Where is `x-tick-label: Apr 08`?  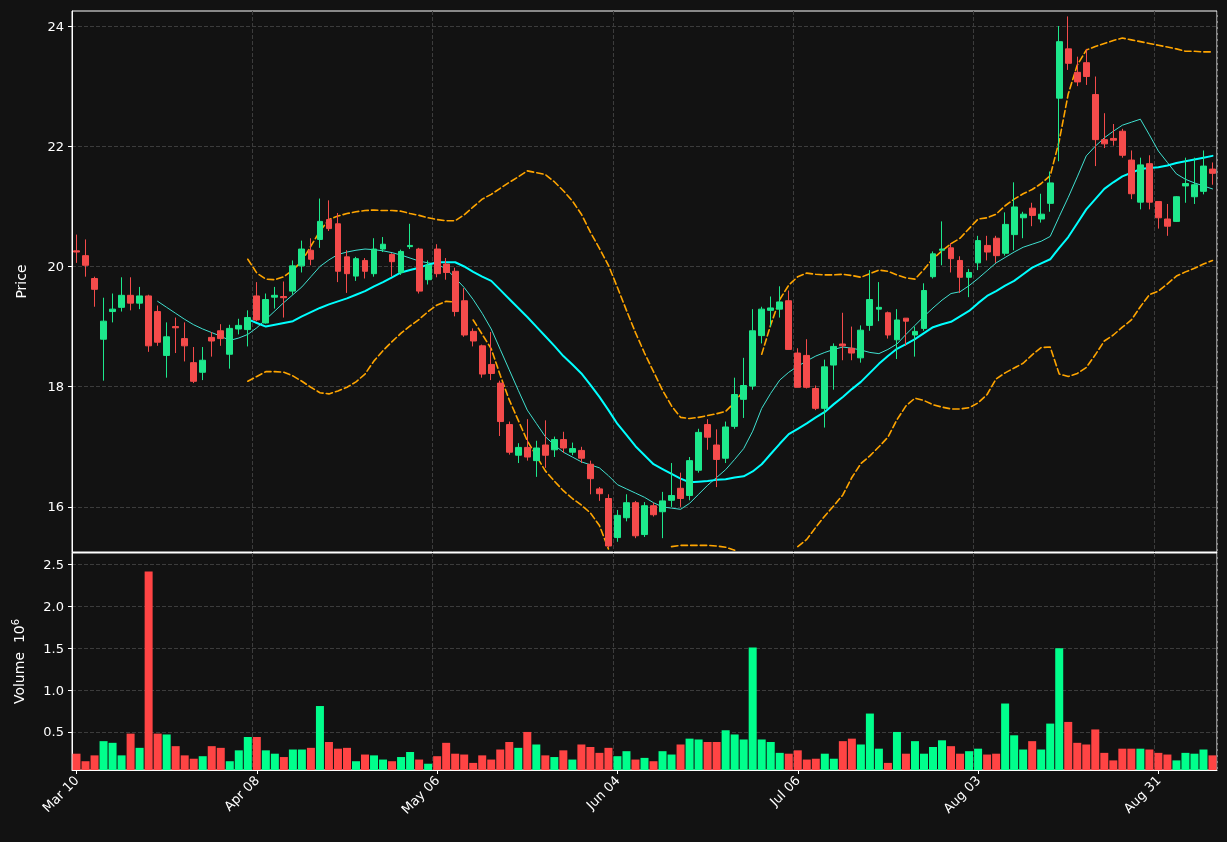
x-tick-label: Apr 08 is located at coordinates (242, 793).